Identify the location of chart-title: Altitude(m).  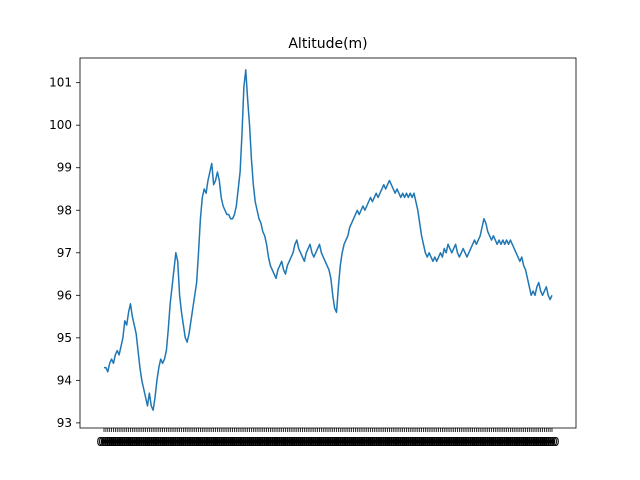
(327, 44).